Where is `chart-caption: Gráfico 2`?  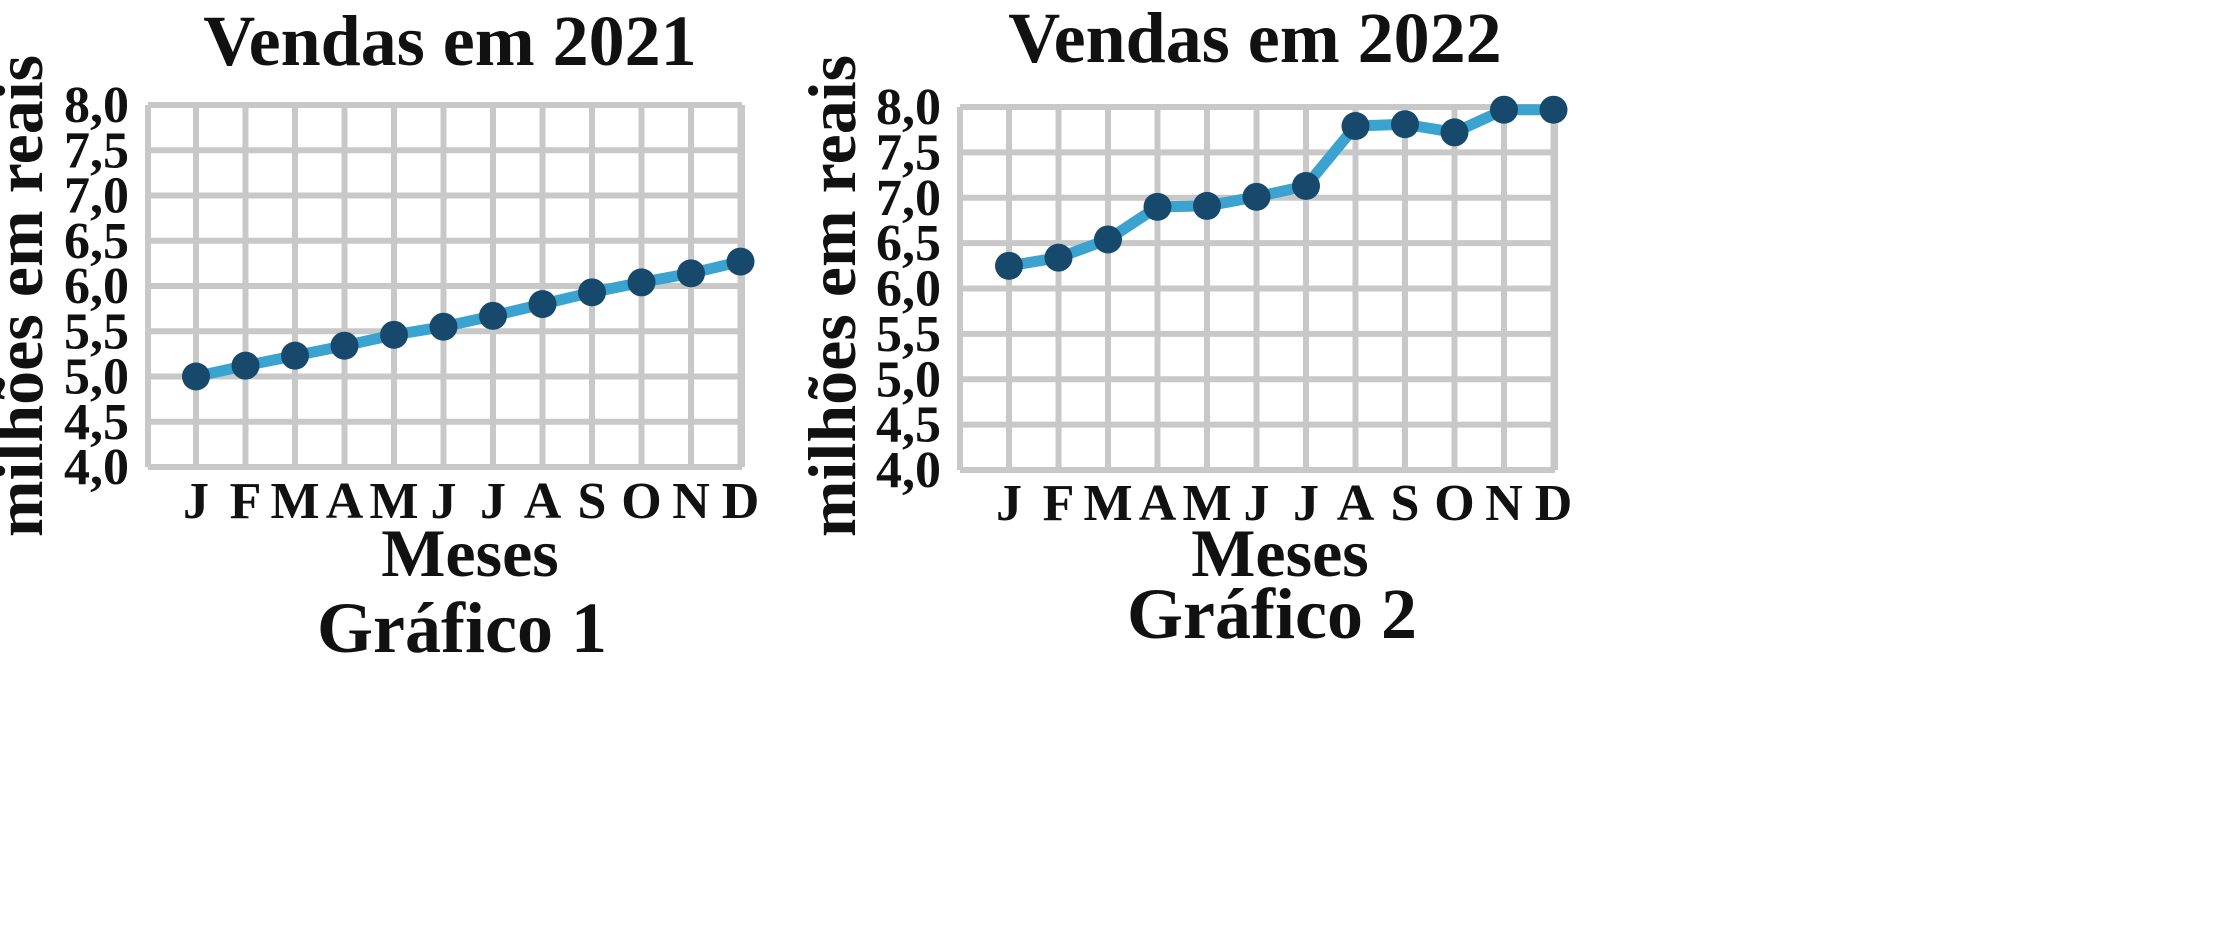
chart-caption: Gráfico 2 is located at coordinates (1272, 614).